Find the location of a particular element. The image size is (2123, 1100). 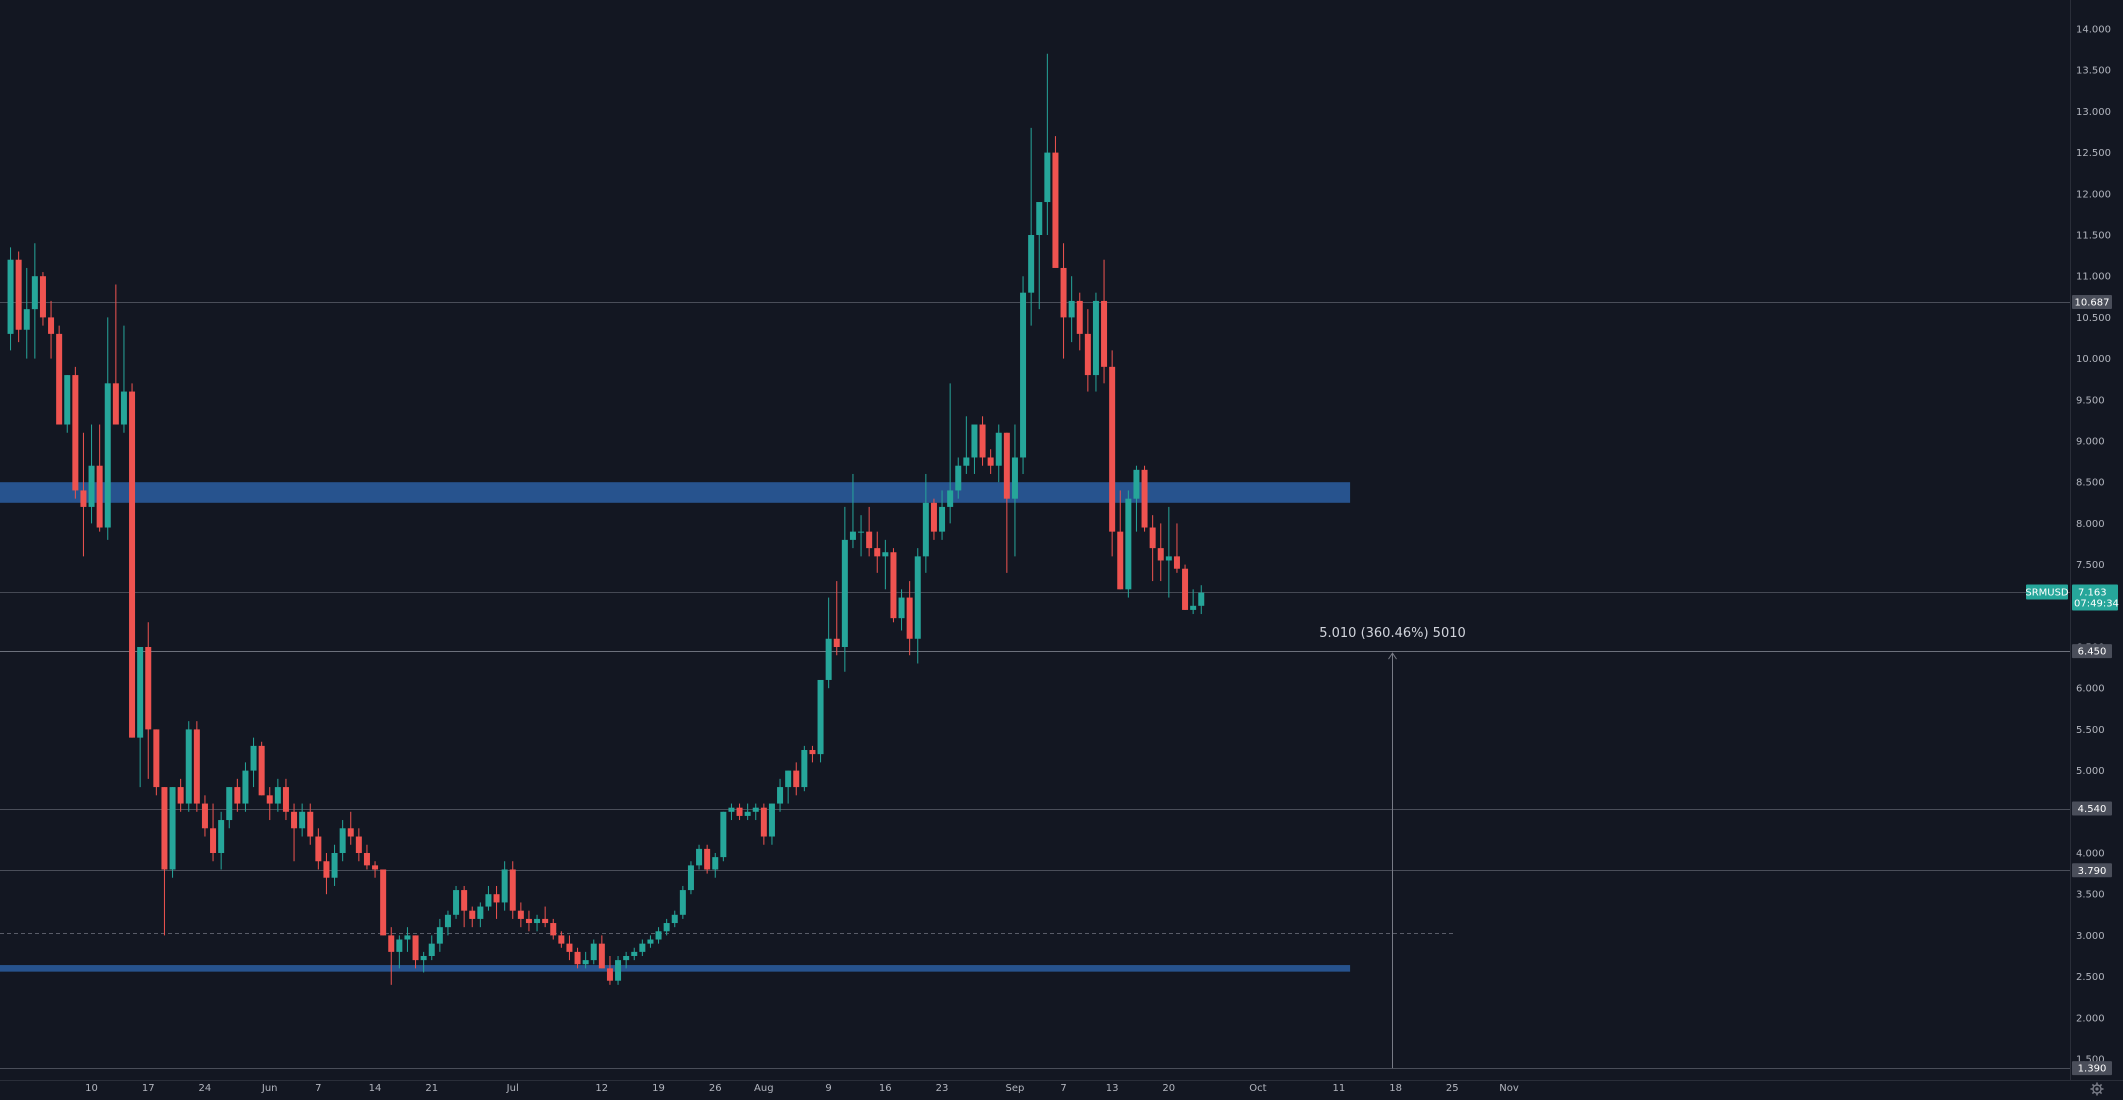

measure-tool: 5.010 (360.46%) 5010 is located at coordinates (1392, 847).